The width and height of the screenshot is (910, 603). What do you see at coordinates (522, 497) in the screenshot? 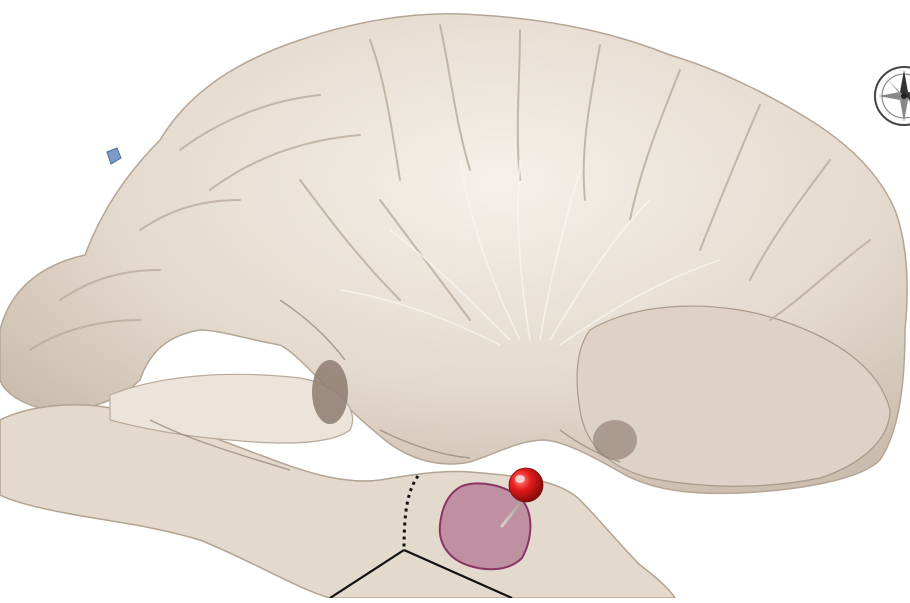
I see `map-pin-icon` at bounding box center [522, 497].